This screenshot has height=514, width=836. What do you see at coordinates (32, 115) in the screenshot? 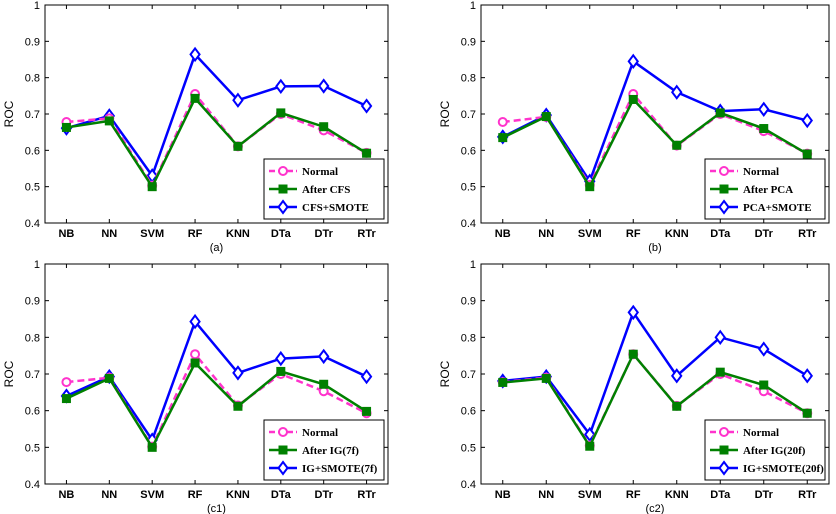
I see `y-tick-label: 0.7` at bounding box center [32, 115].